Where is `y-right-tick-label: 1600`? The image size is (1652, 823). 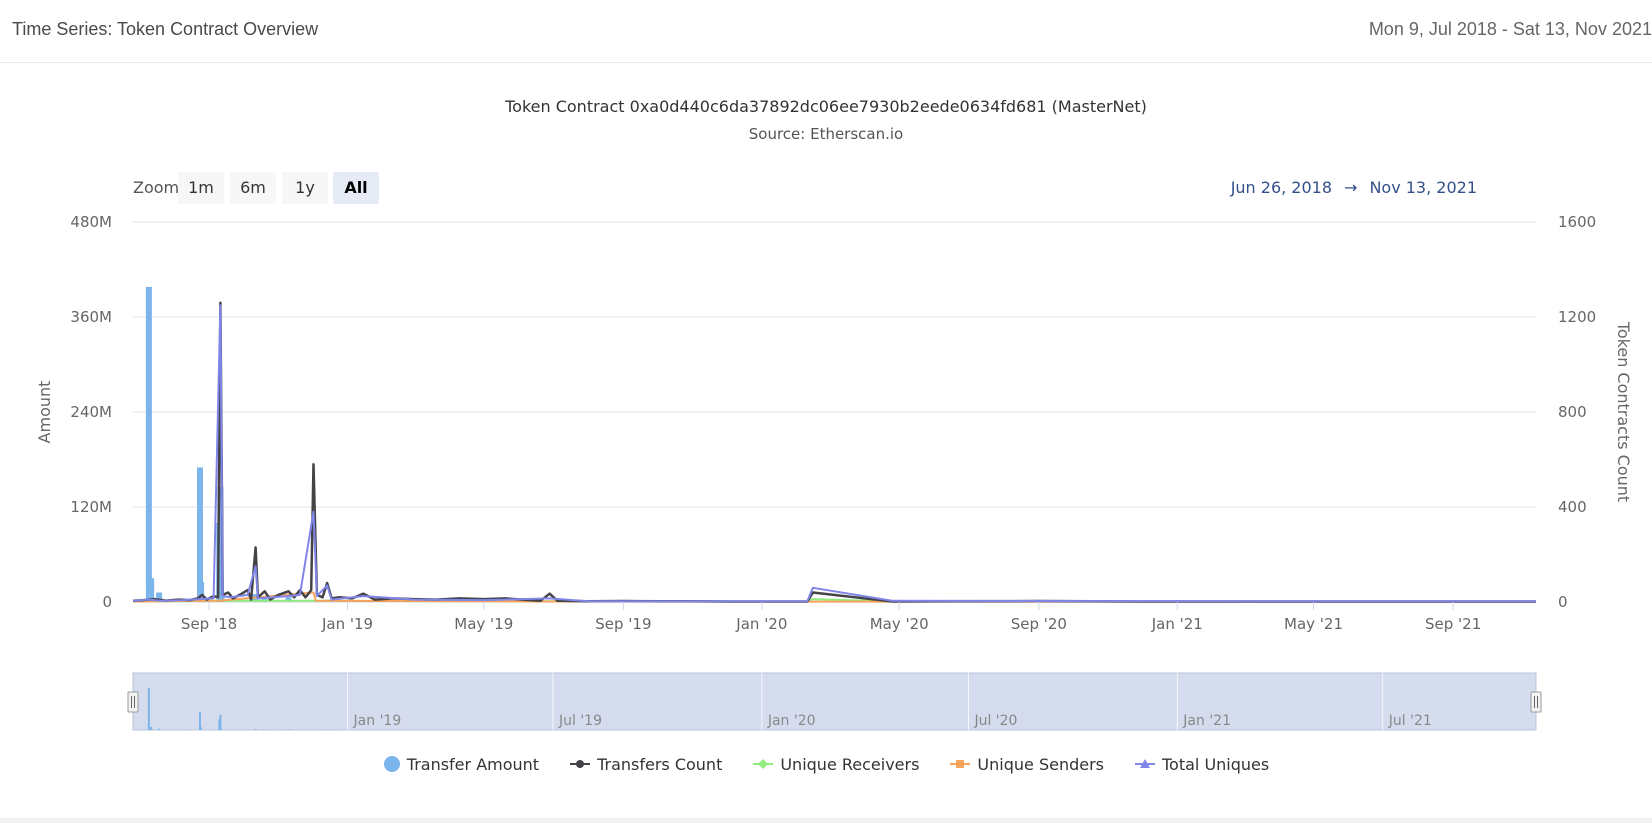 y-right-tick-label: 1600 is located at coordinates (1577, 222).